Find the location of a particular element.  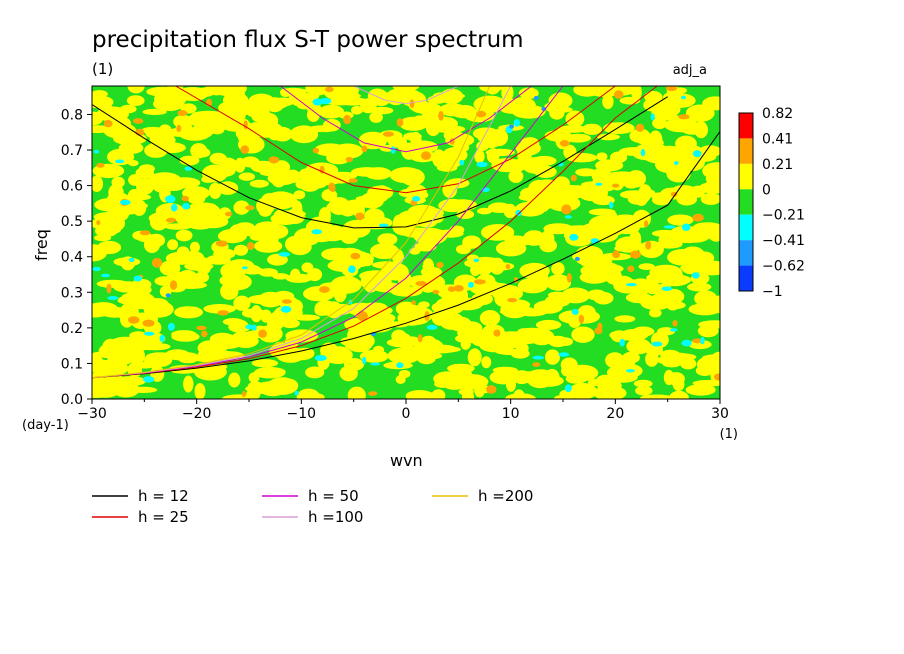

y-tick-label: 0.0 is located at coordinates (72, 400).